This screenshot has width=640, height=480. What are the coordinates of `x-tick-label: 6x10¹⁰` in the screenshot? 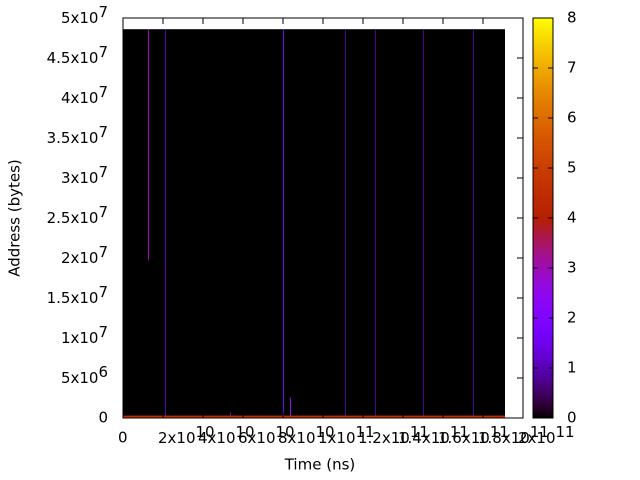 It's located at (266, 435).